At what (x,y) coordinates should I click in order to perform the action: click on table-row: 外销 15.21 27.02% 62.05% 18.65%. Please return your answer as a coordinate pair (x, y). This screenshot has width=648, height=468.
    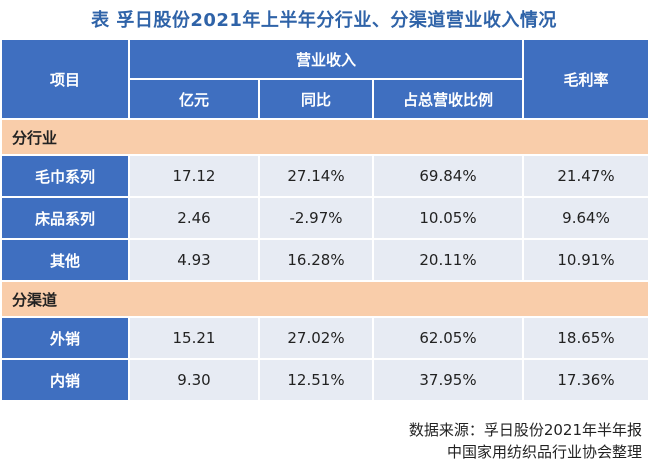
    Looking at the image, I should click on (324, 338).